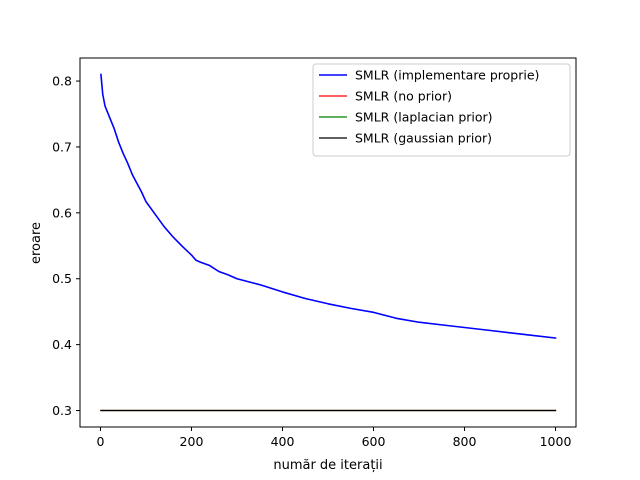  What do you see at coordinates (556, 441) in the screenshot?
I see `x-tick-label: 1000` at bounding box center [556, 441].